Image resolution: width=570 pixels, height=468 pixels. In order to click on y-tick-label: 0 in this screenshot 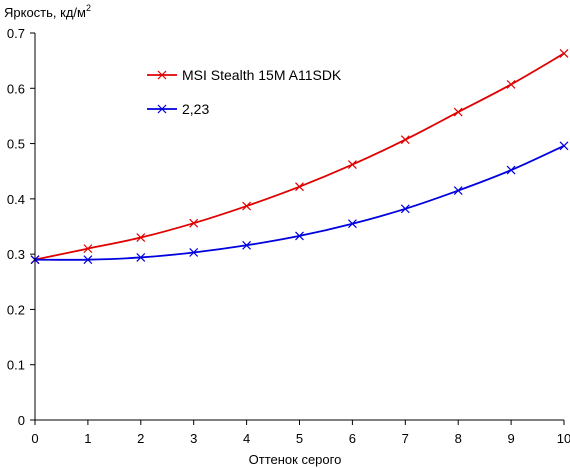, I will do `click(21, 420)`.